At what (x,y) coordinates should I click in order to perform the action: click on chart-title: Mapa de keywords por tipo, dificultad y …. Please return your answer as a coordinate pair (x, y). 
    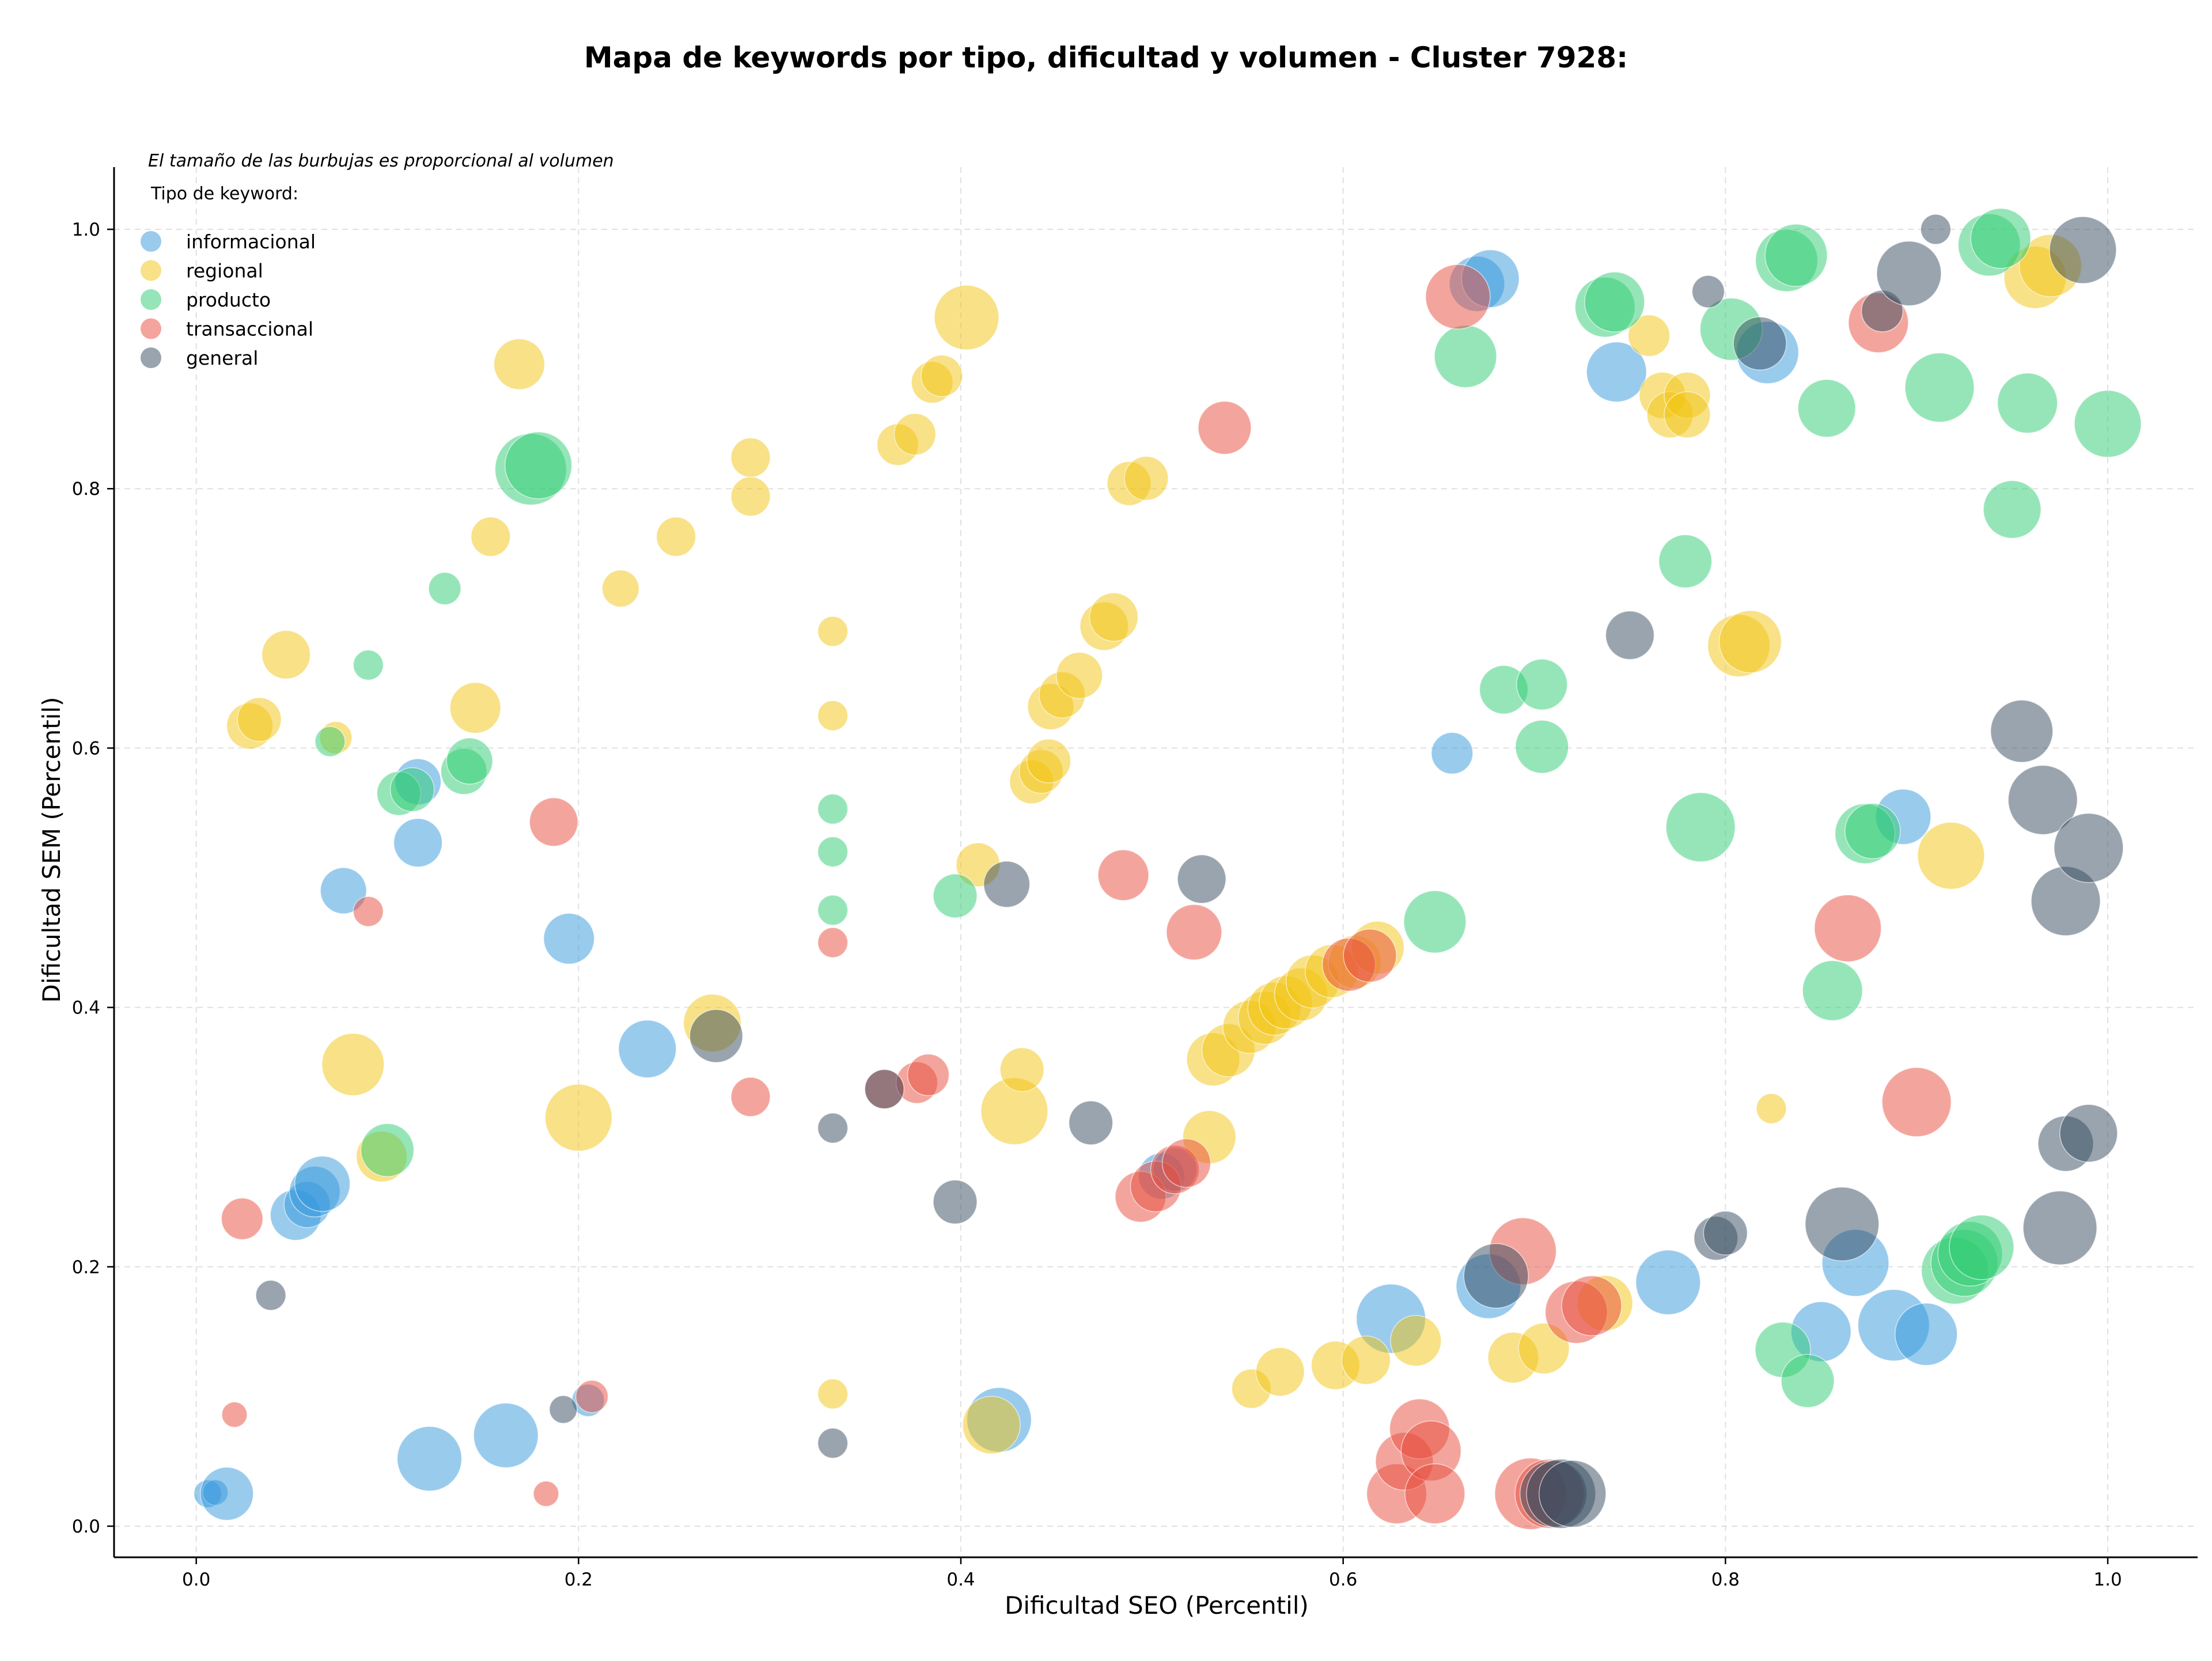
    Looking at the image, I should click on (1106, 57).